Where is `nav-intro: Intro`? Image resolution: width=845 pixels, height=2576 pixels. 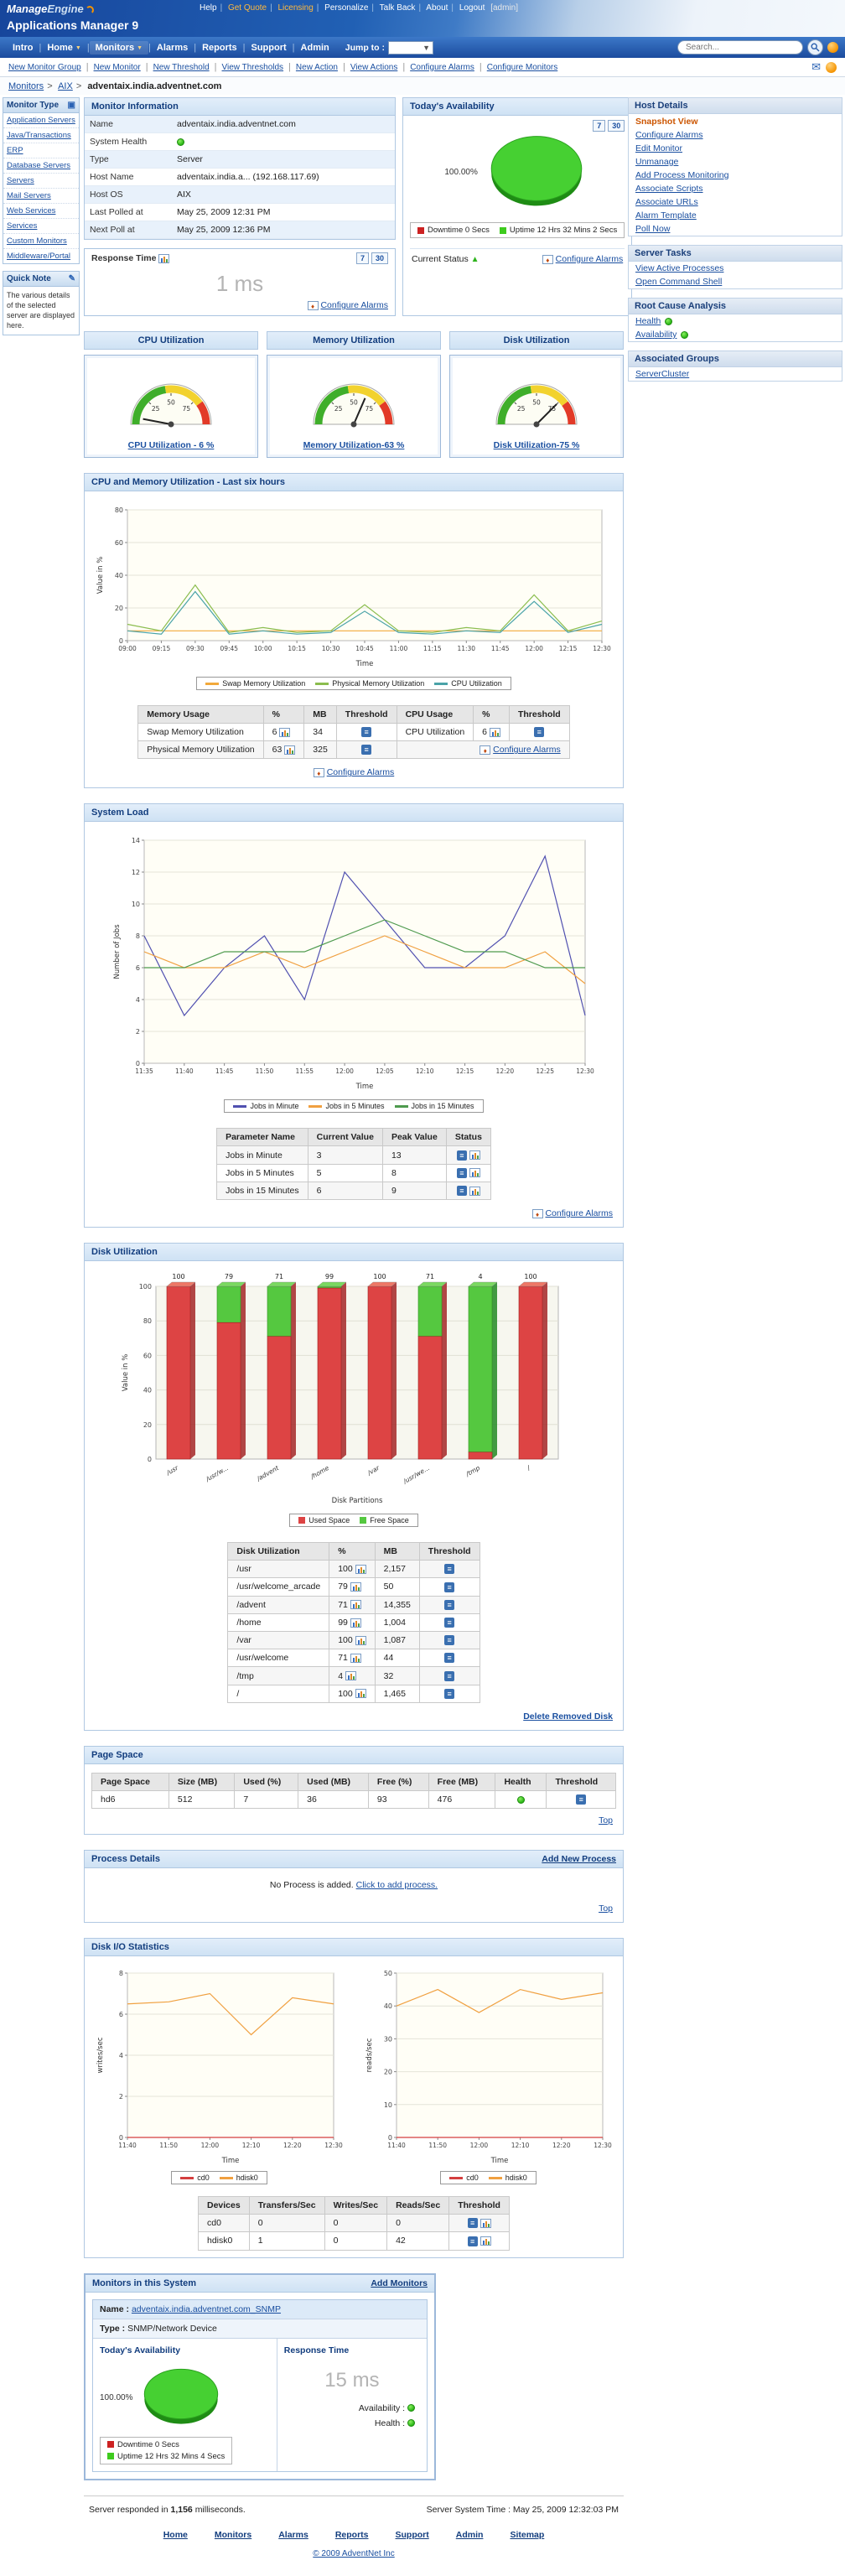 nav-intro: Intro is located at coordinates (23, 47).